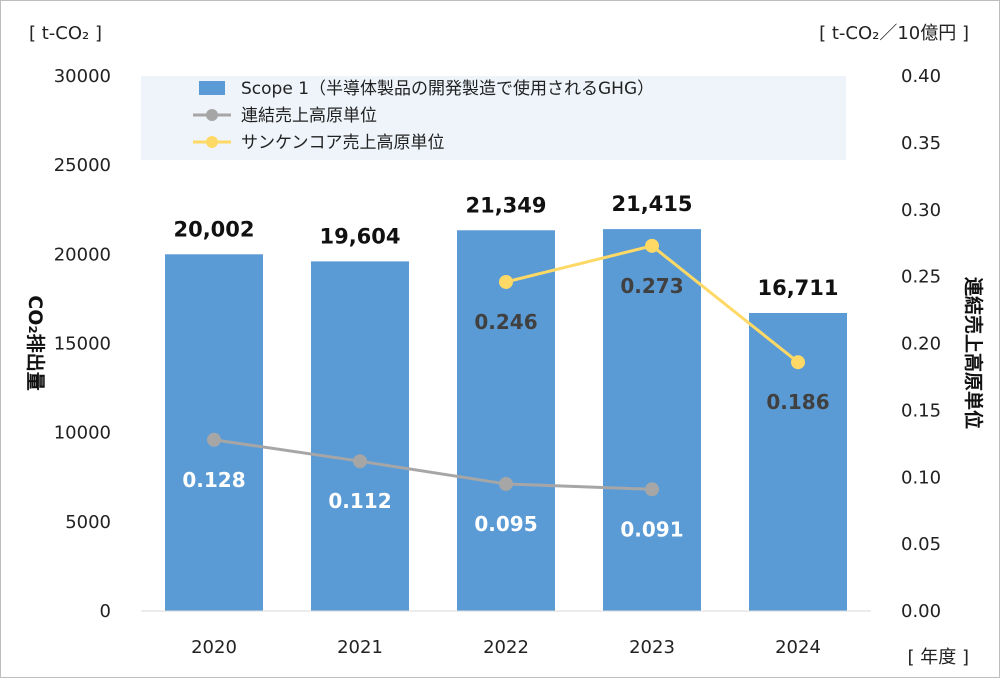 The width and height of the screenshot is (1000, 679). Describe the element at coordinates (360, 647) in the screenshot. I see `x-tick-2021: 2021` at that location.